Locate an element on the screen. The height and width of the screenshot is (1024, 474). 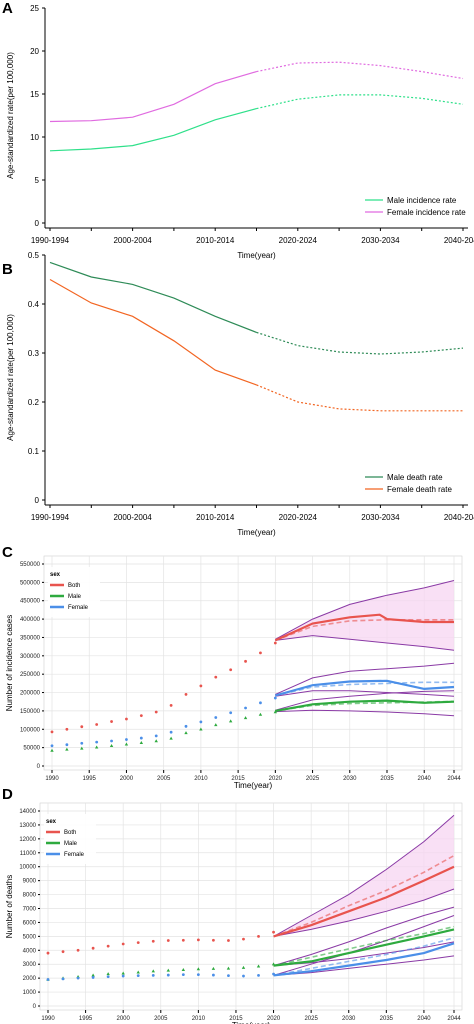
y-axis-label: Age-standardized rate(per 100,000) is located at coordinates (10, 377).